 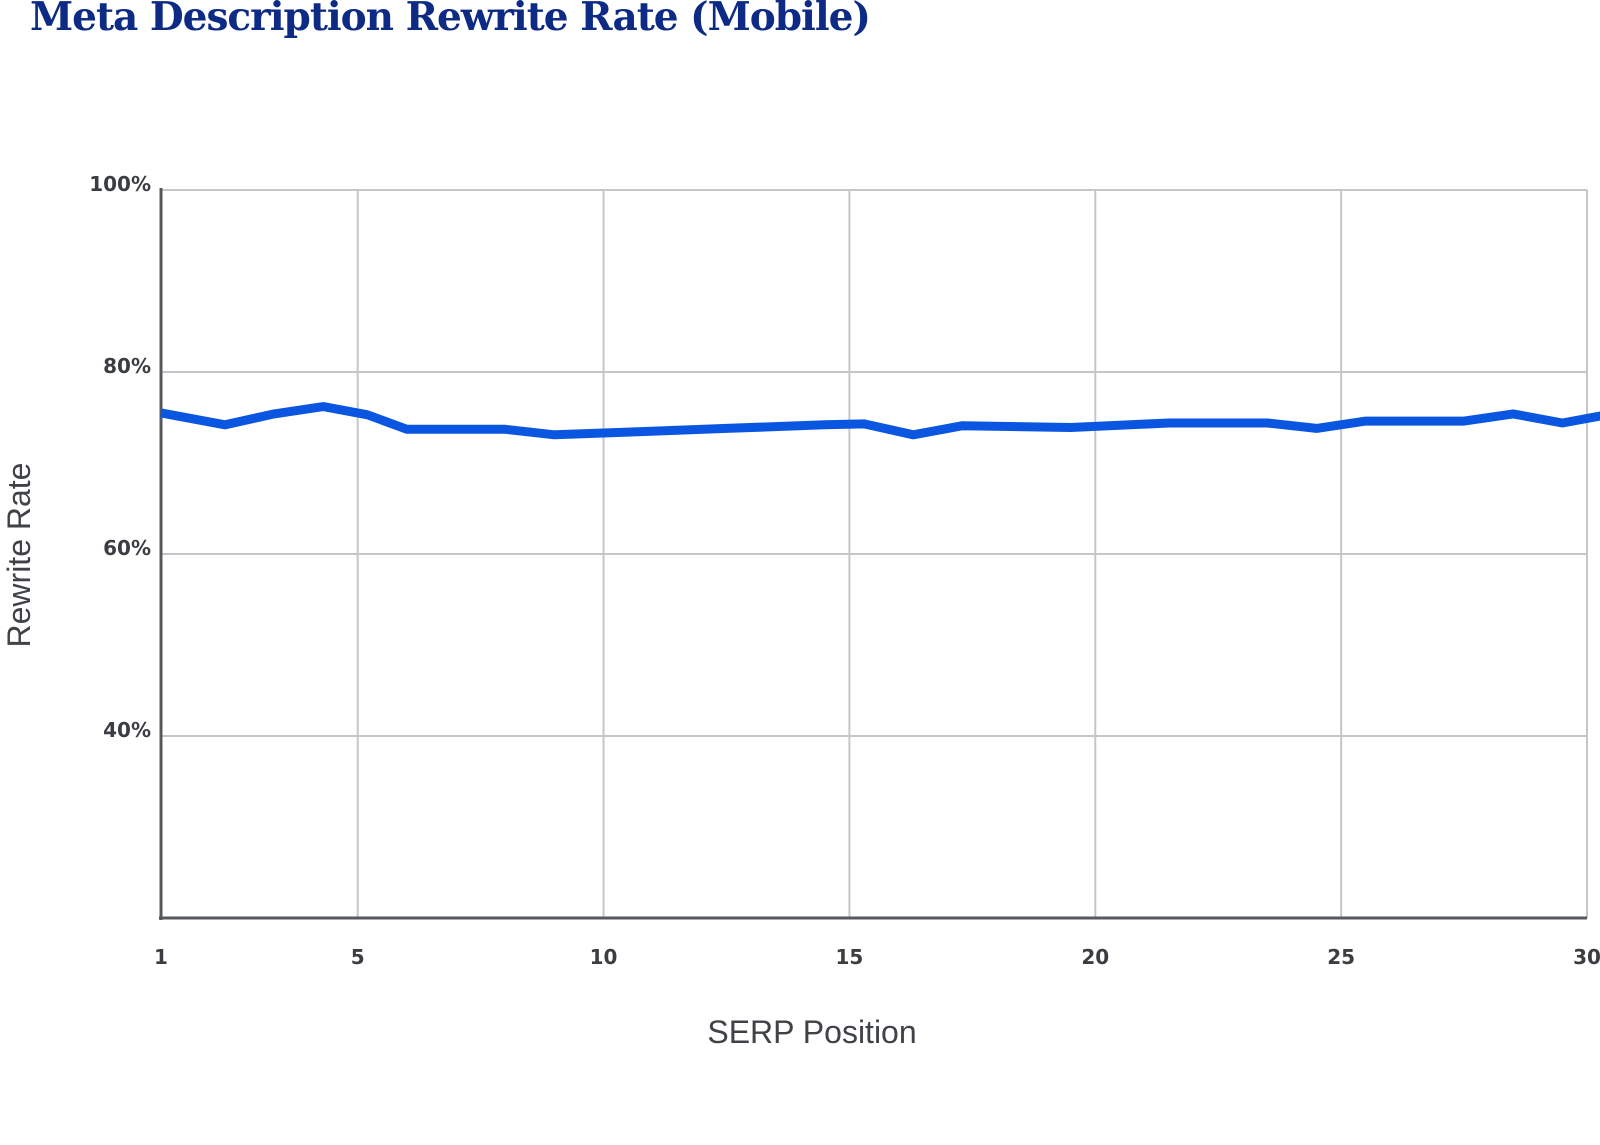 I want to click on y-axis-title: Rewrite Rate, so click(x=19, y=555).